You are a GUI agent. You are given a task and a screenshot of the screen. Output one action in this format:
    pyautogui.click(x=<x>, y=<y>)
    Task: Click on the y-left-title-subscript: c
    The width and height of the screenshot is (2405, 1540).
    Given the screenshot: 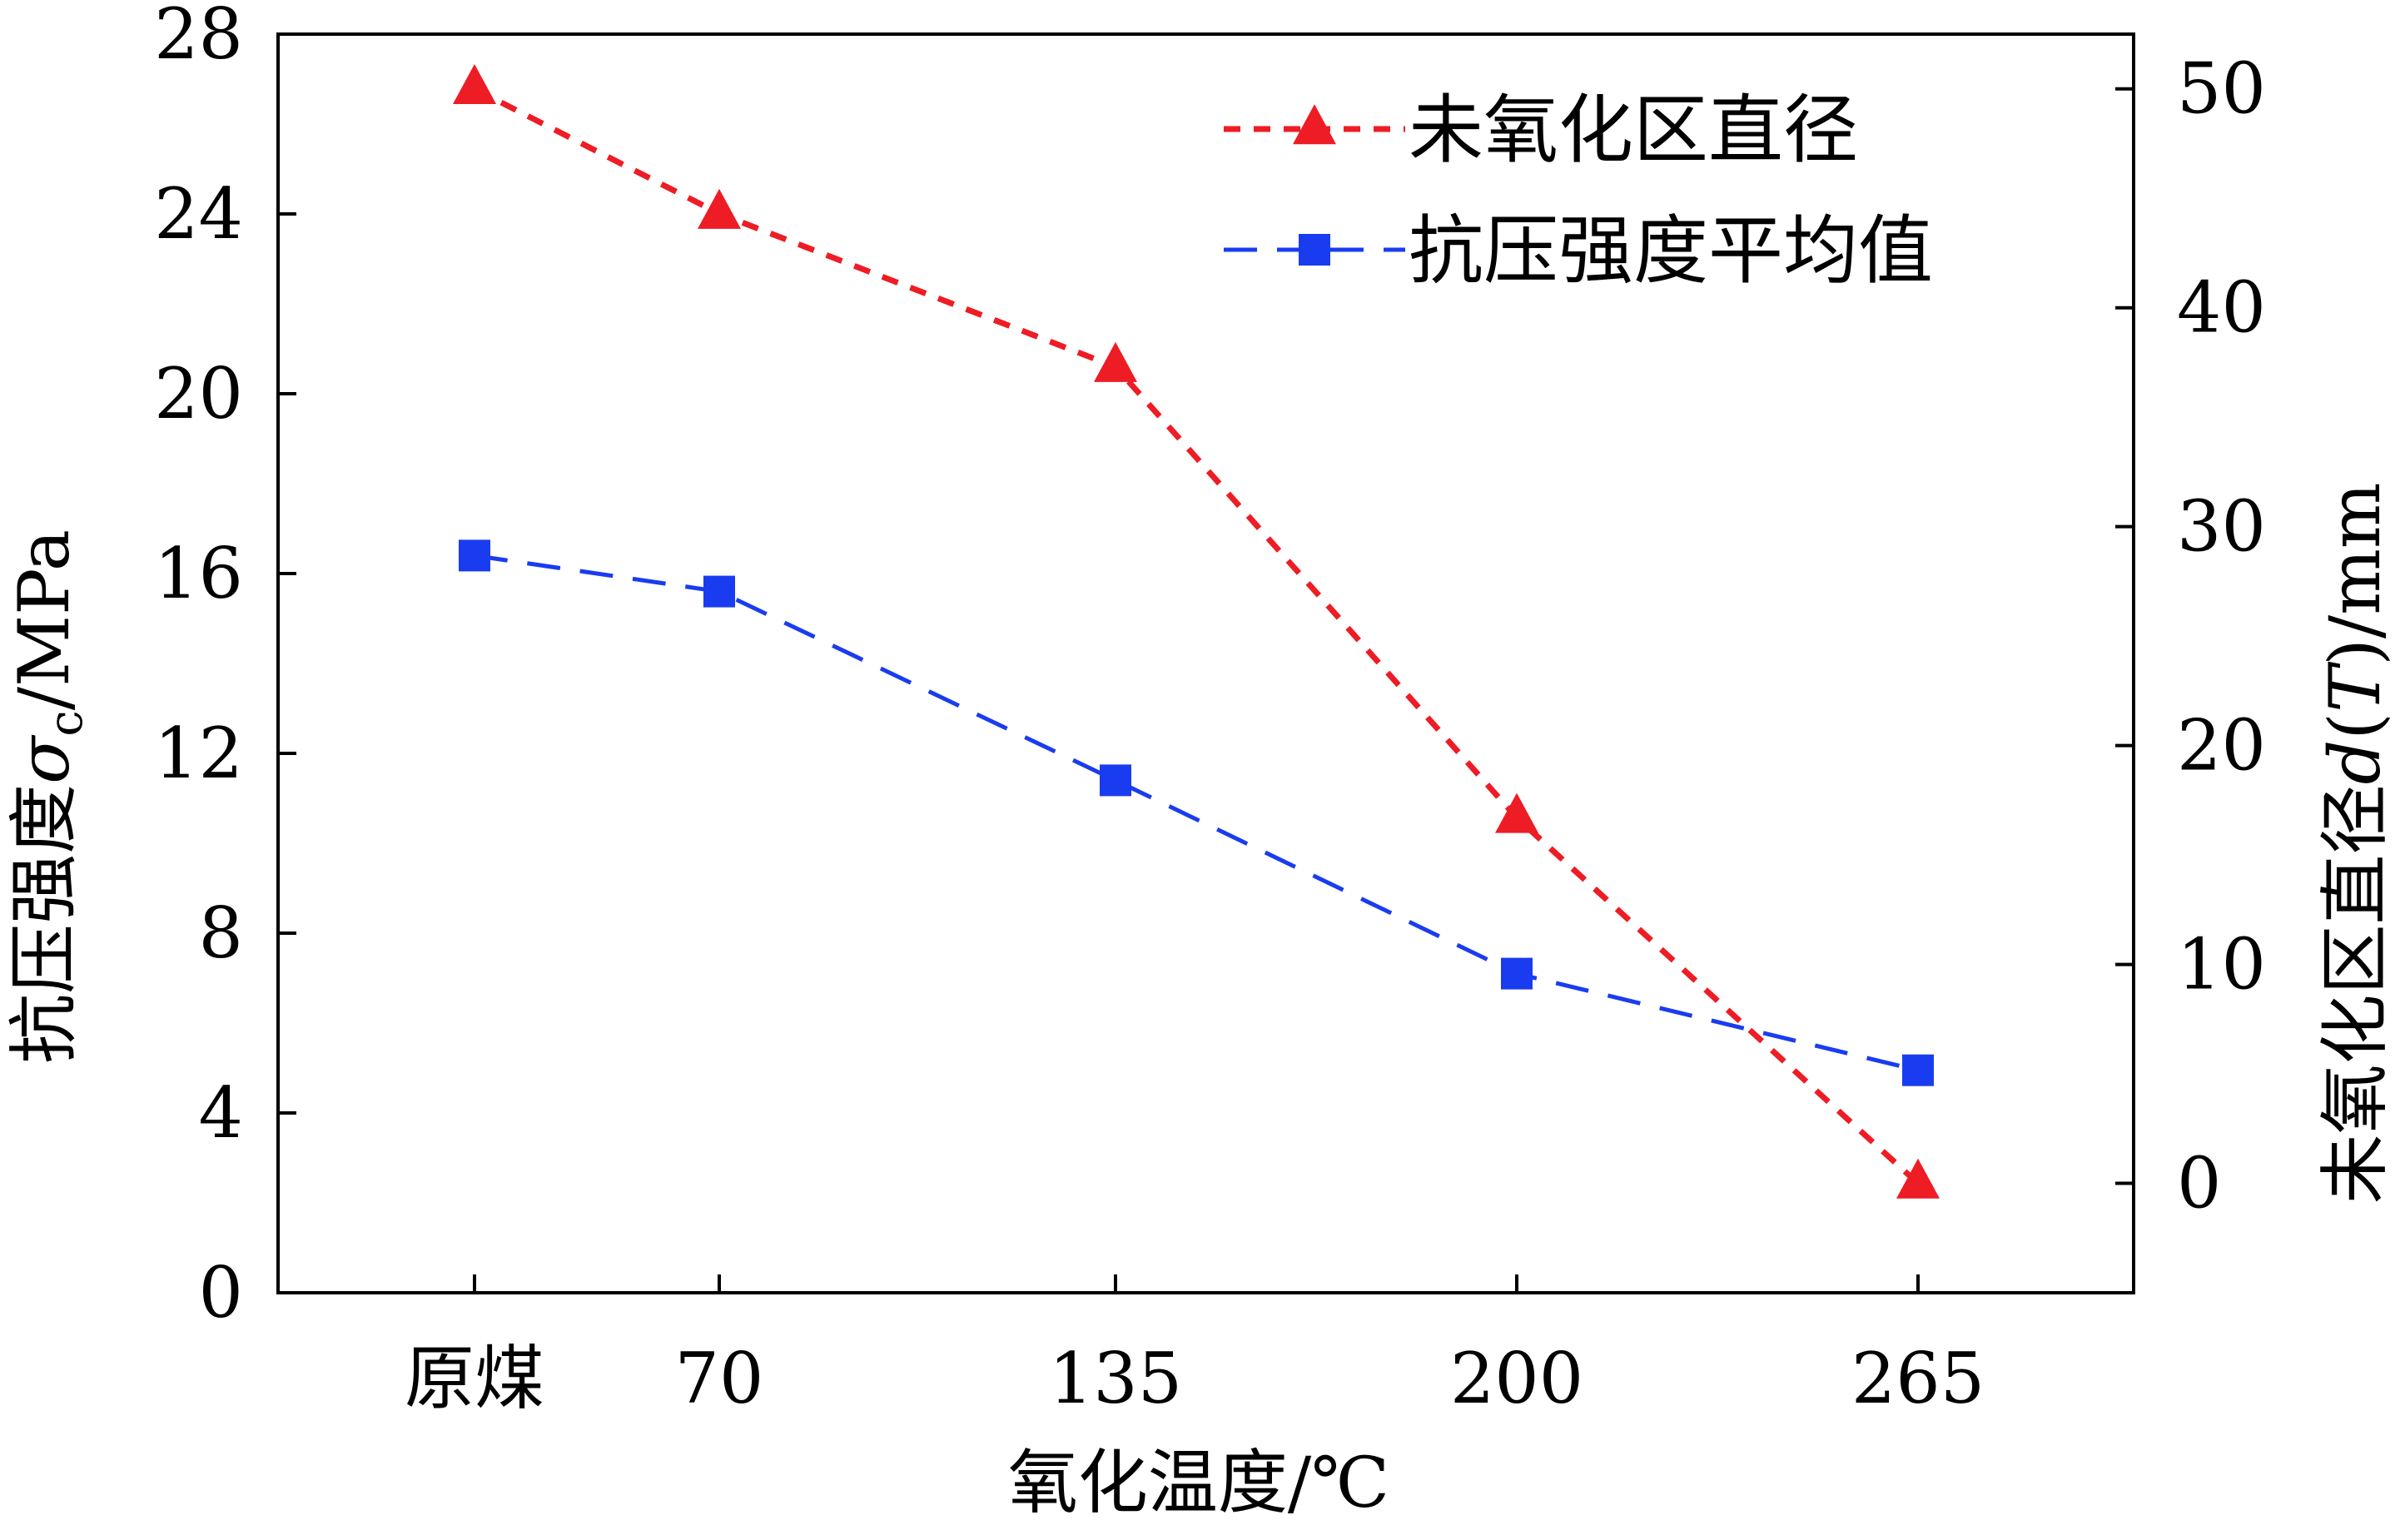 What is the action you would take?
    pyautogui.click(x=66, y=723)
    